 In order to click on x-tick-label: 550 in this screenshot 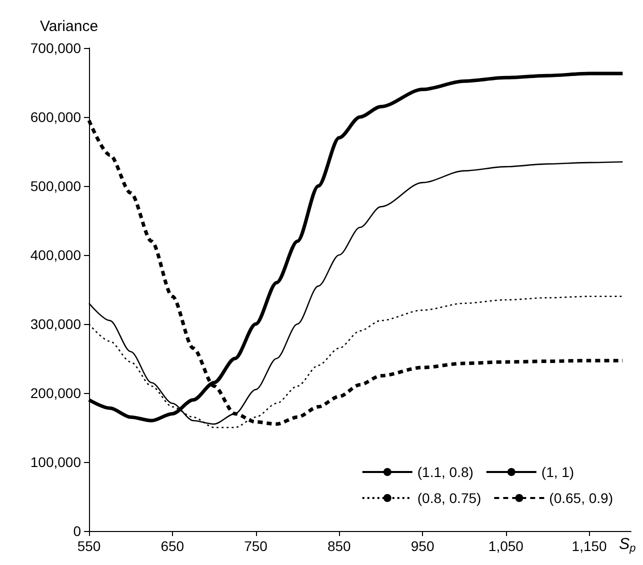, I will do `click(89, 546)`.